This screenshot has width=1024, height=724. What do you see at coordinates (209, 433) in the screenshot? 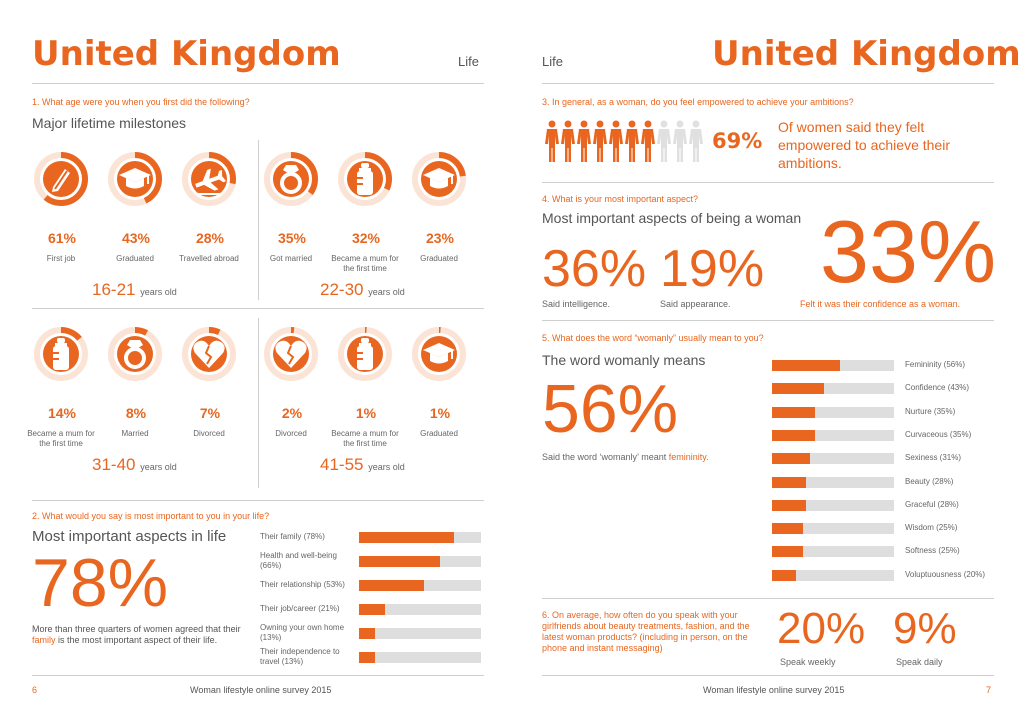
I see `milestone-label: Divorced` at bounding box center [209, 433].